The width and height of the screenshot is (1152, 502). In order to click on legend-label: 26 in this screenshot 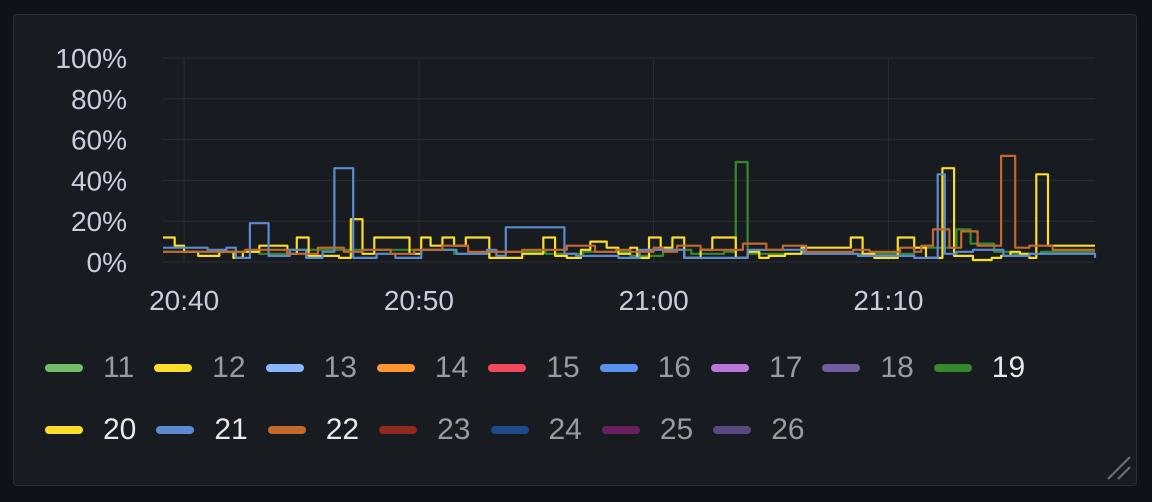, I will do `click(788, 429)`.